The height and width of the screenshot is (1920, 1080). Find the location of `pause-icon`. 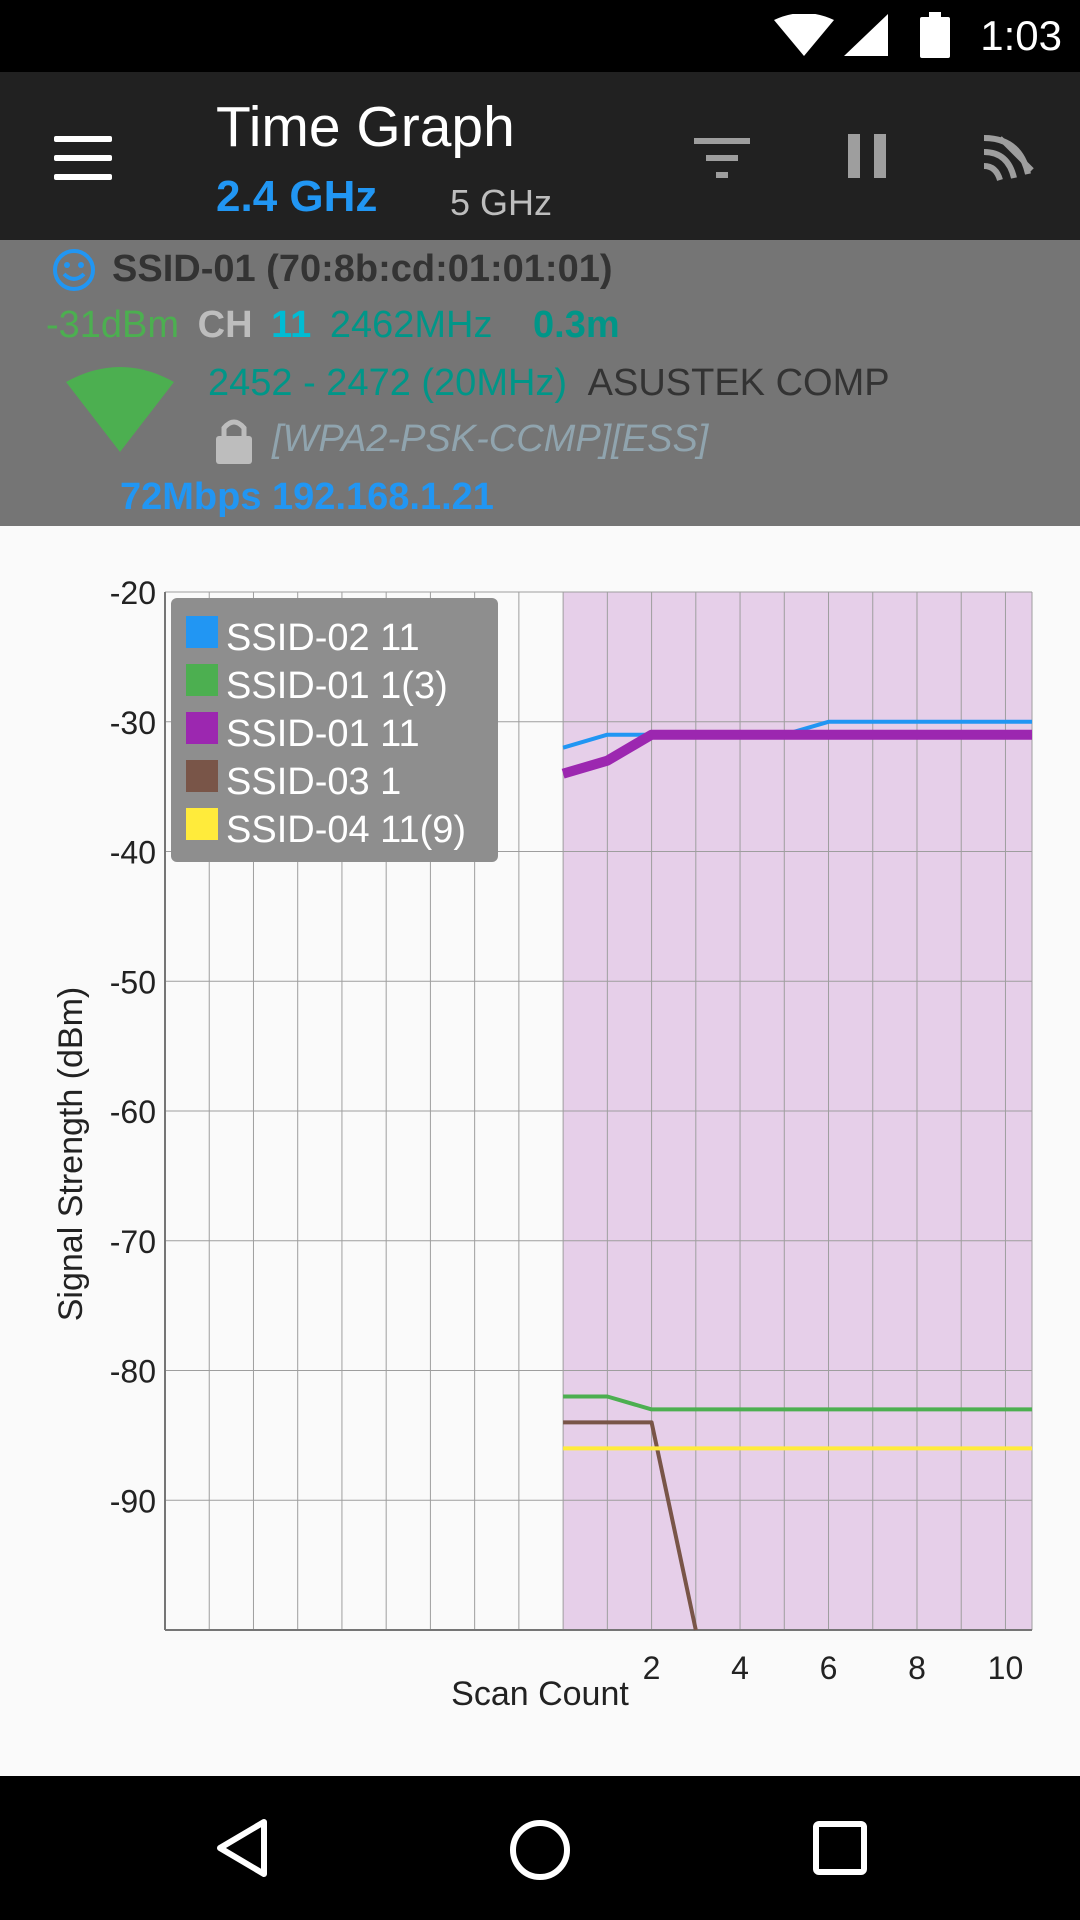

pause-icon is located at coordinates (867, 156).